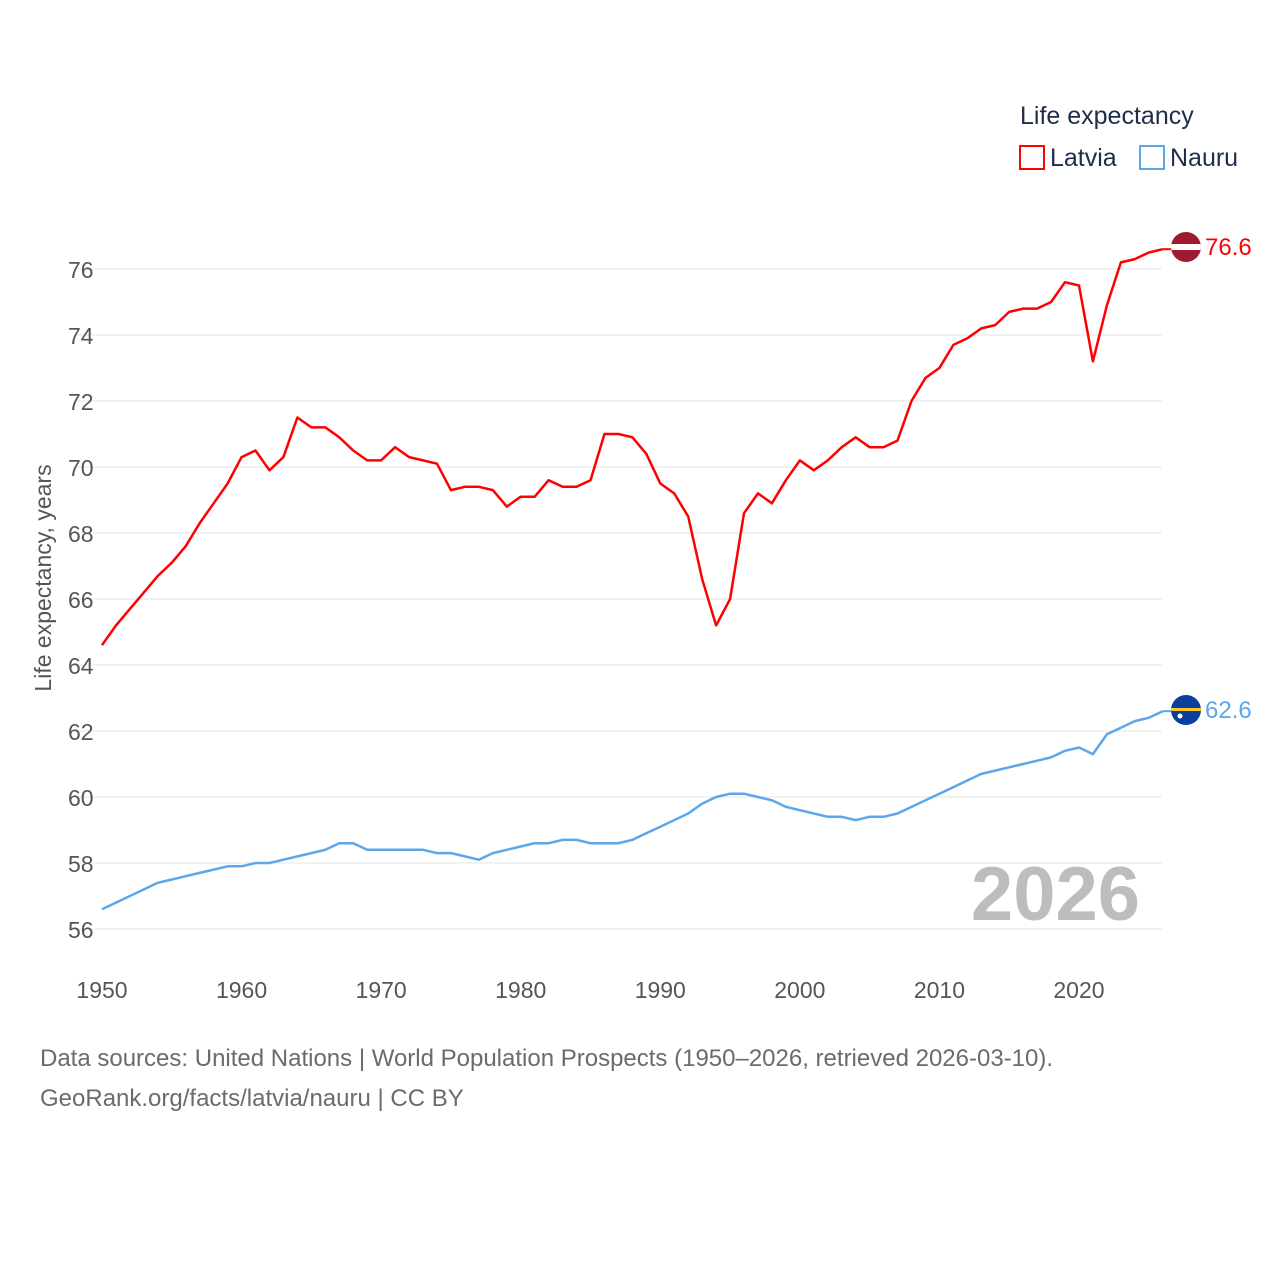  What do you see at coordinates (632, 810) in the screenshot?
I see `series-line-nauru` at bounding box center [632, 810].